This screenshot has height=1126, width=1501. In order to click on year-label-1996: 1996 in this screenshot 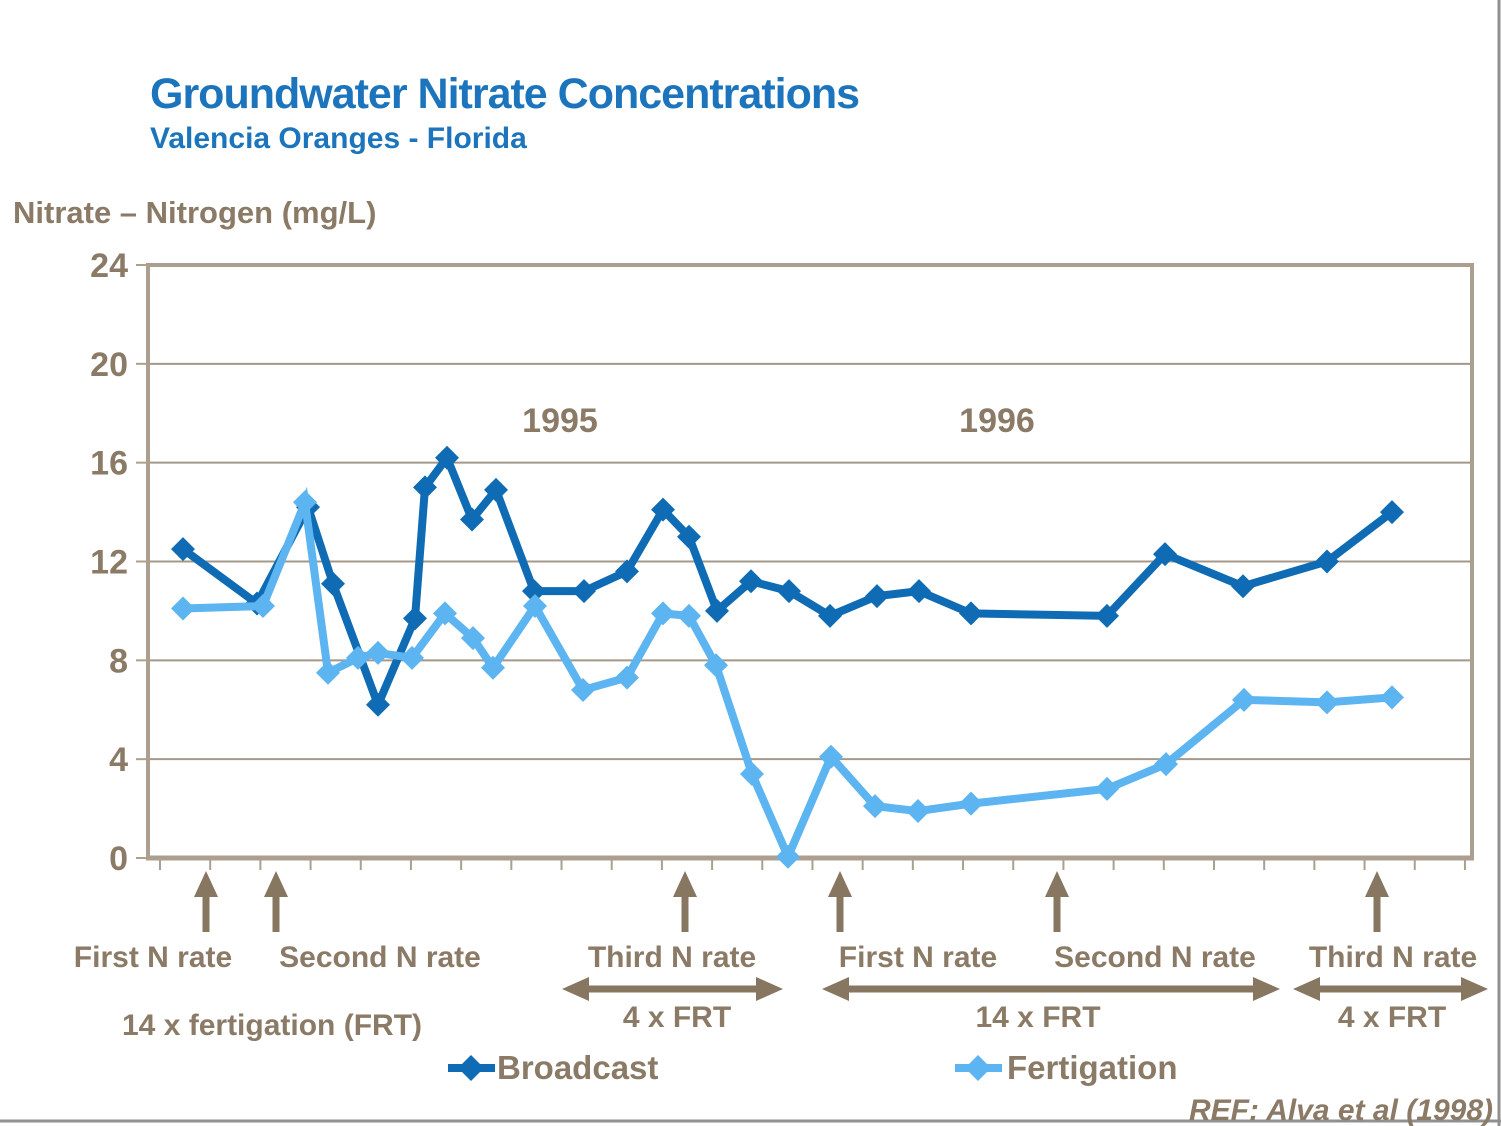, I will do `click(997, 421)`.